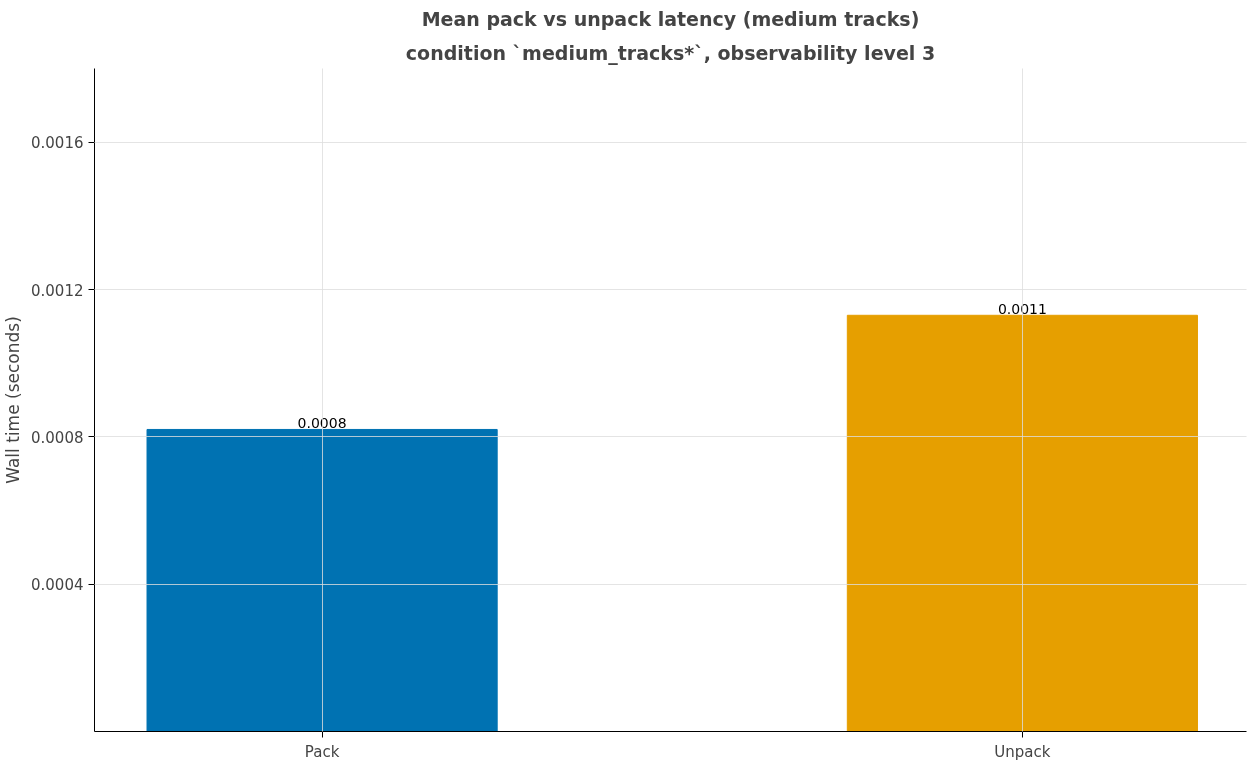  What do you see at coordinates (57, 437) in the screenshot?
I see `y-tick-label: 0.0008` at bounding box center [57, 437].